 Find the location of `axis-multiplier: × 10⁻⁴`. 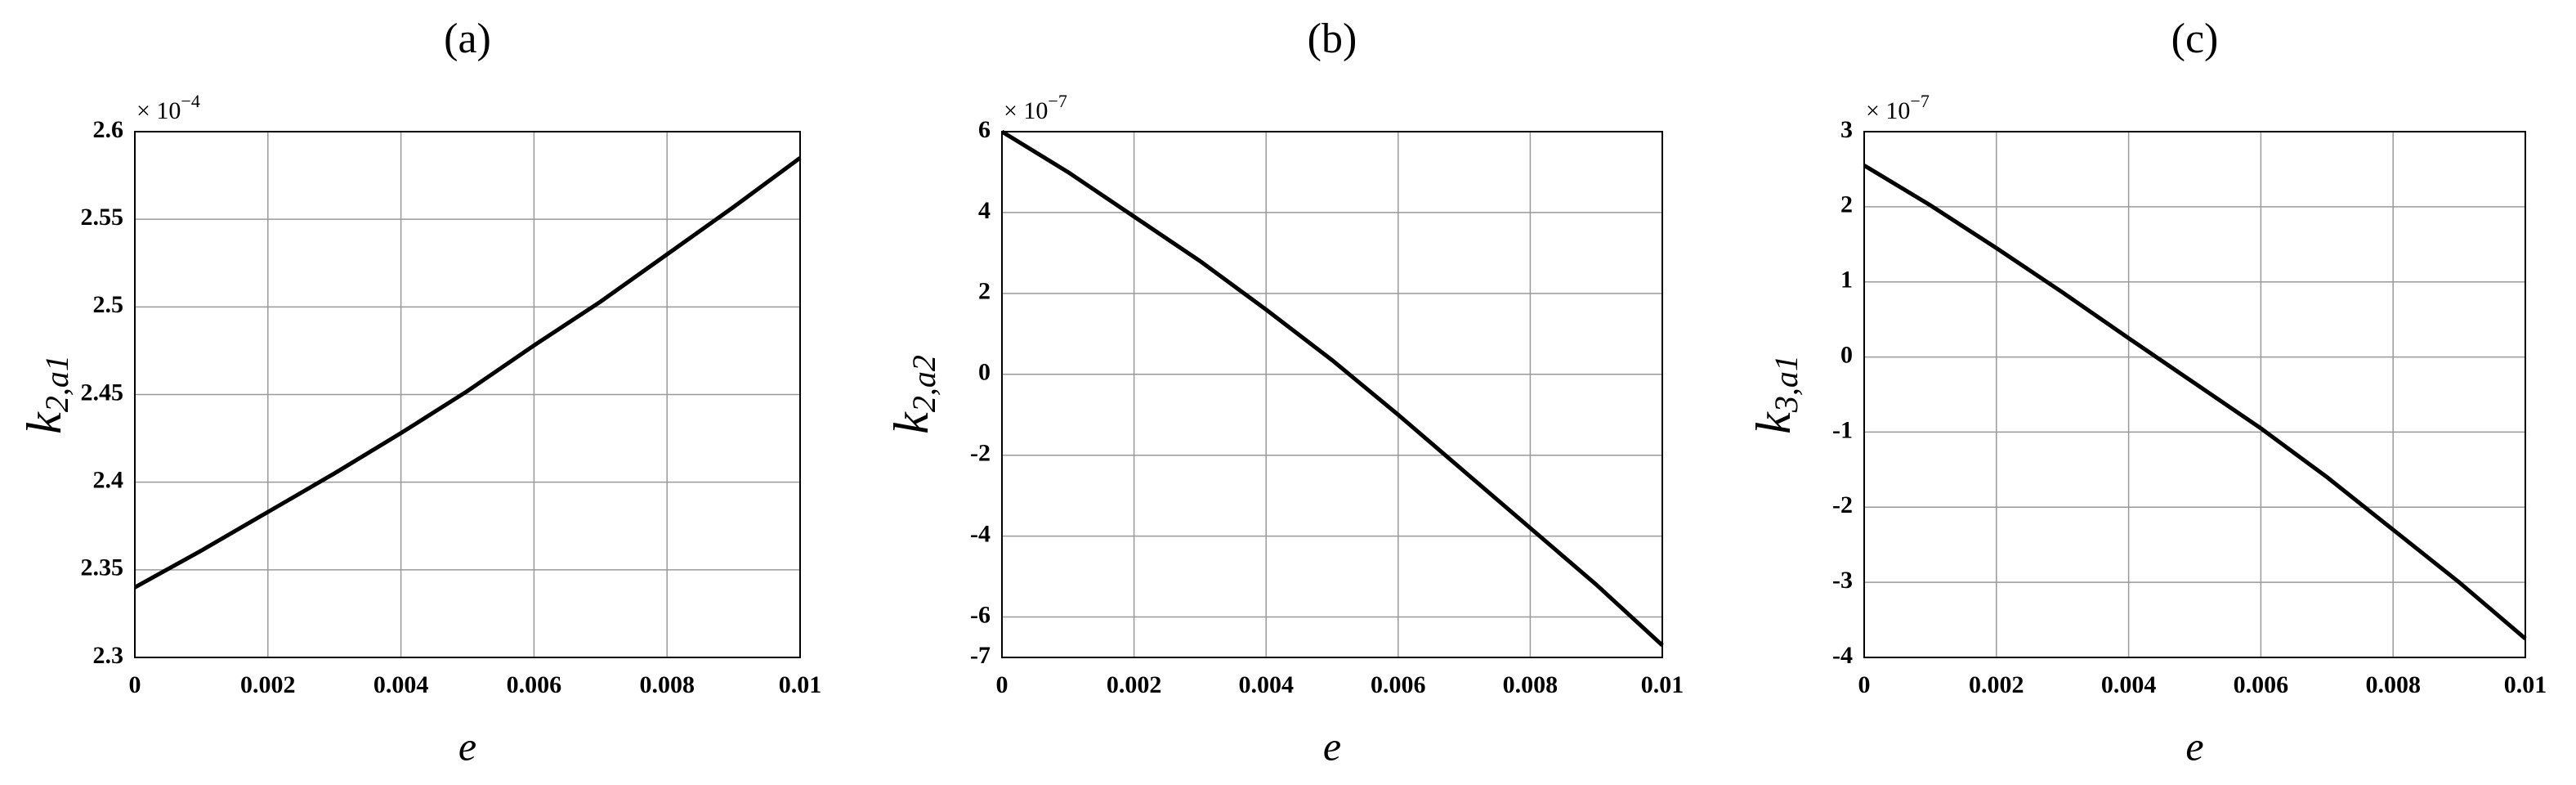

axis-multiplier: × 10⁻⁴ is located at coordinates (168, 108).